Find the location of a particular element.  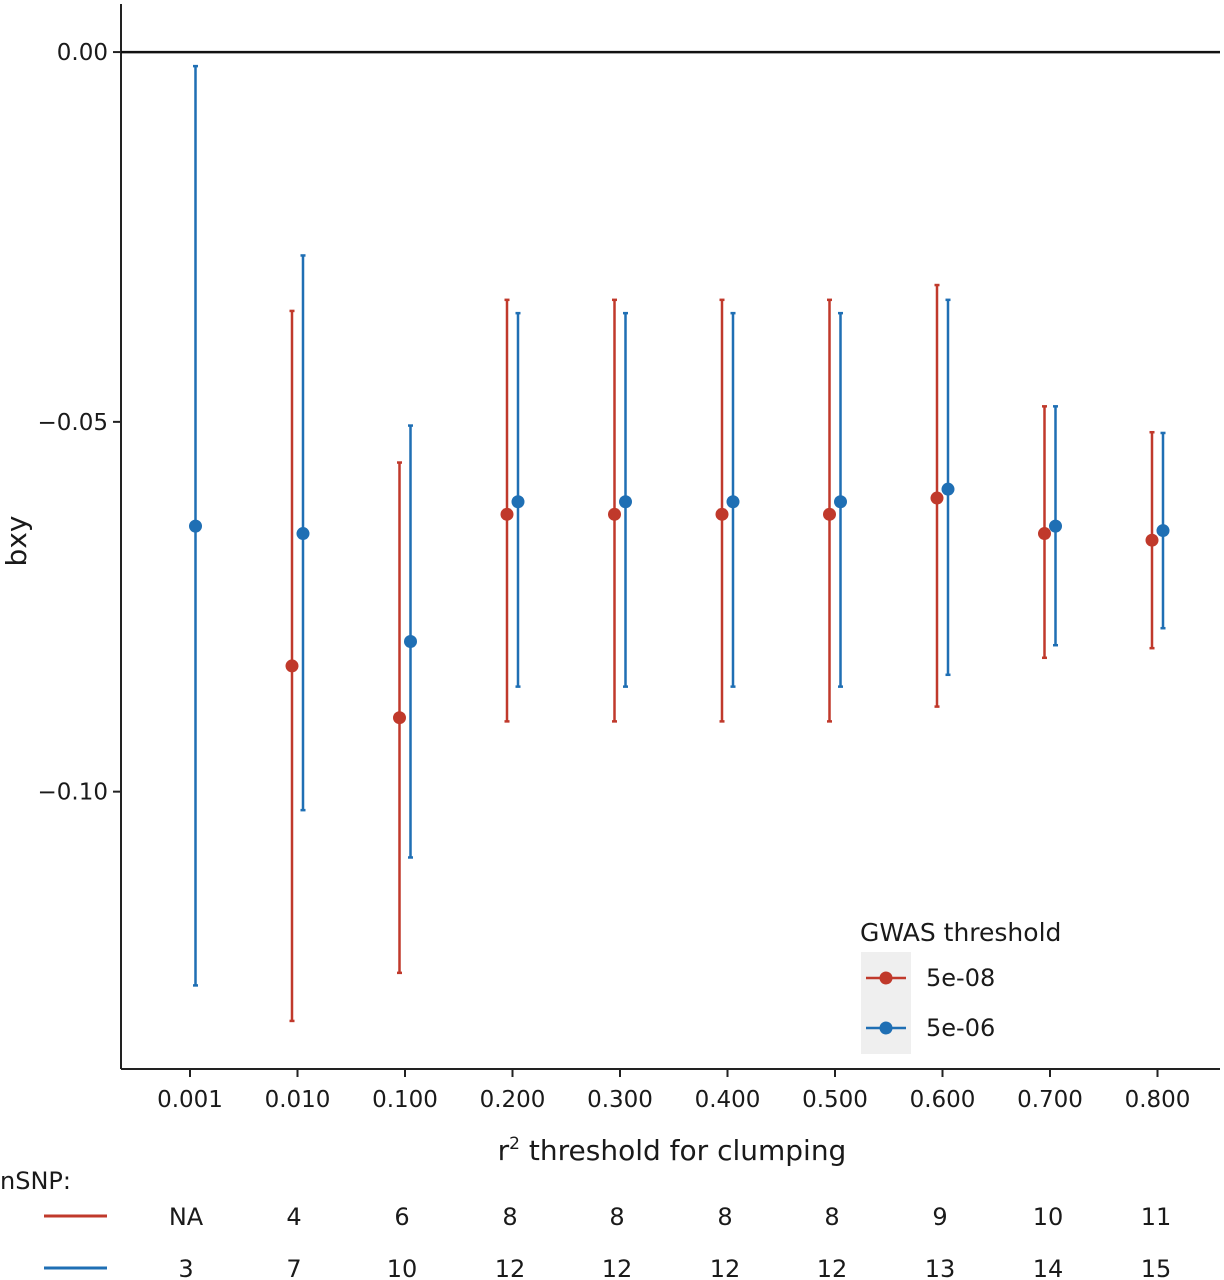

nsnp-value: 7 is located at coordinates (293, 1267).